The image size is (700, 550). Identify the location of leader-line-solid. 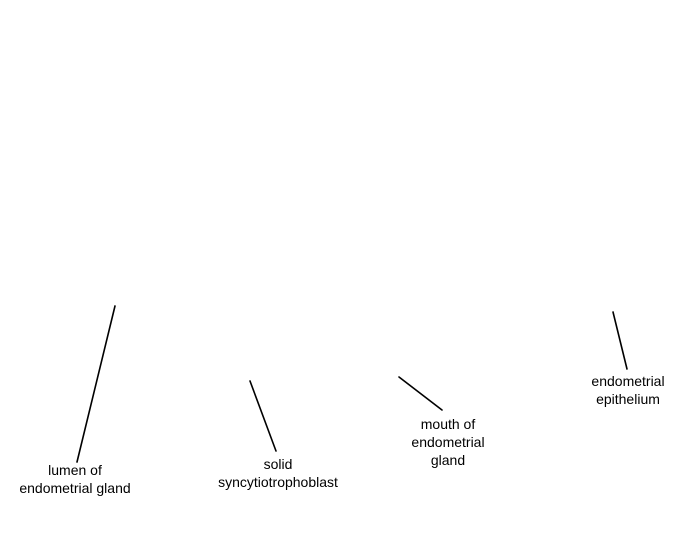
(263, 416).